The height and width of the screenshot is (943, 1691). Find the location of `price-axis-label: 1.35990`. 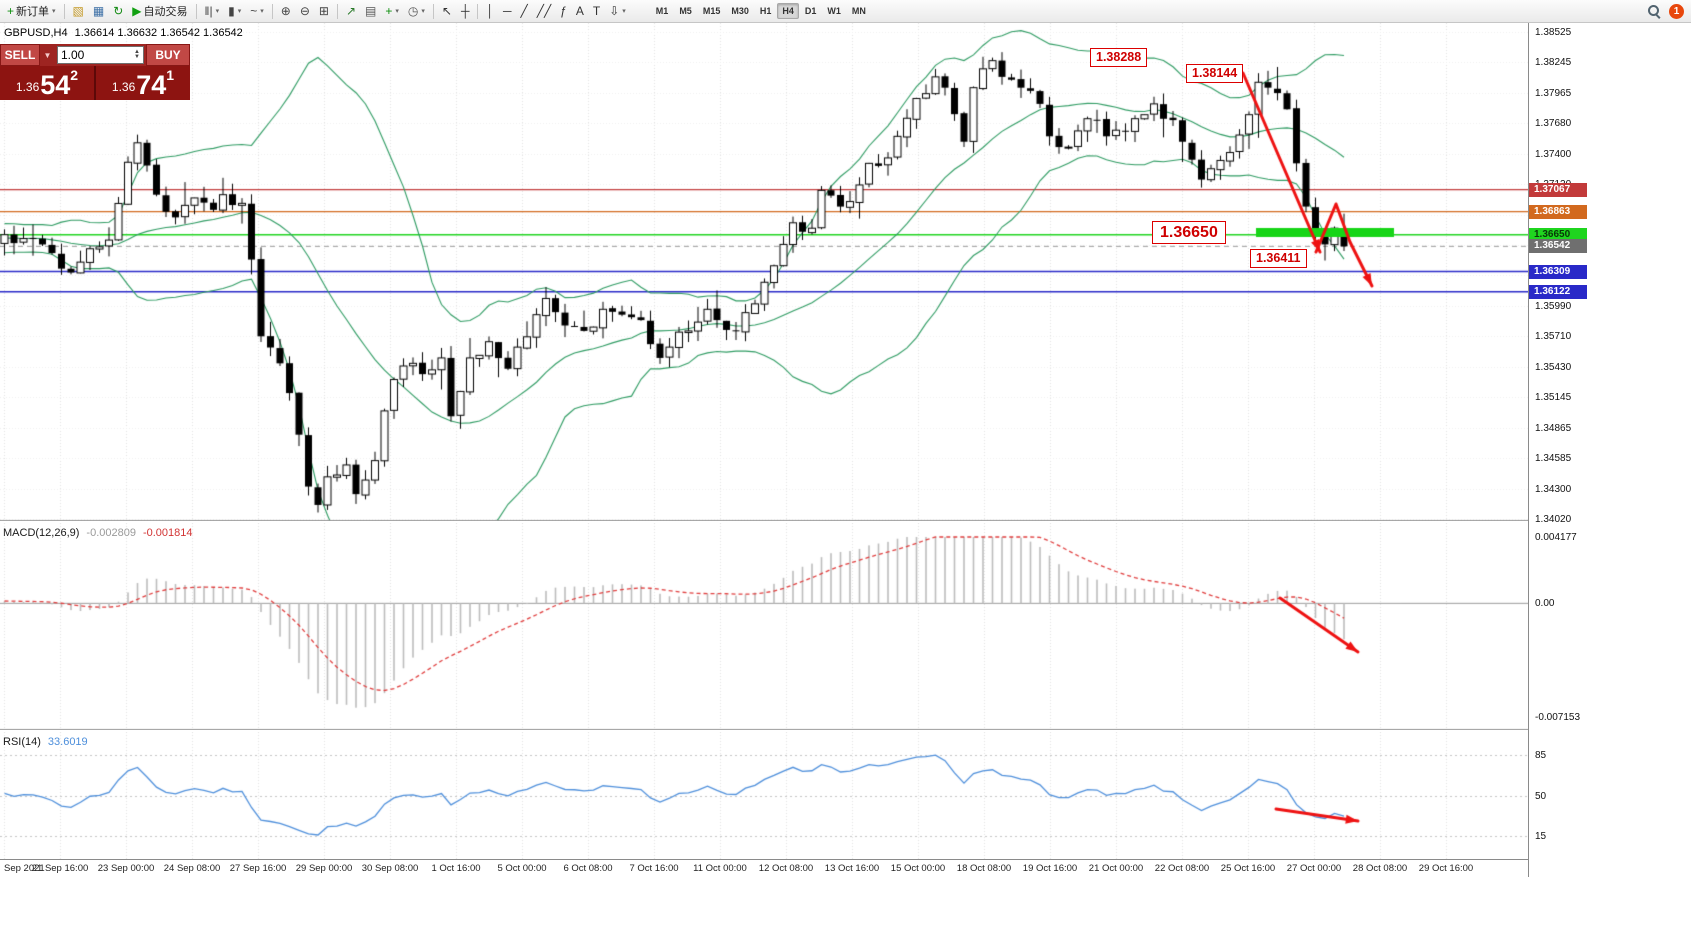

price-axis-label: 1.35990 is located at coordinates (1553, 307).